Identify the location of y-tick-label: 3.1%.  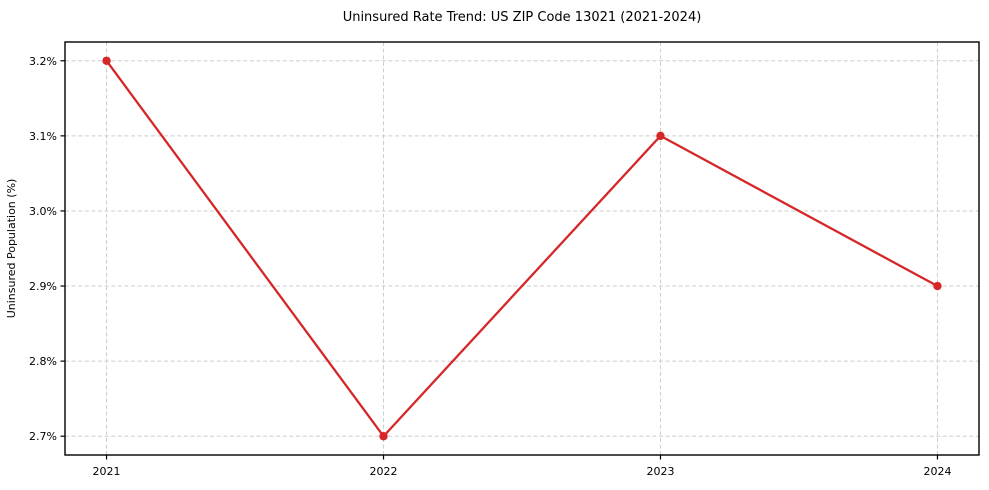
(43, 136).